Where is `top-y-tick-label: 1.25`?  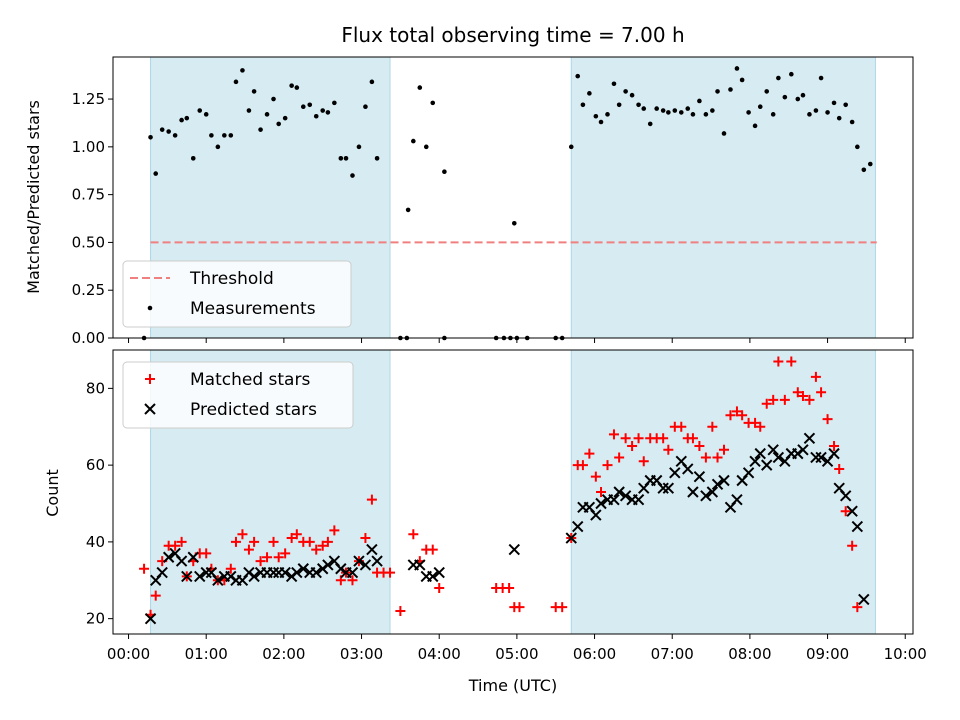
top-y-tick-label: 1.25 is located at coordinates (88, 99).